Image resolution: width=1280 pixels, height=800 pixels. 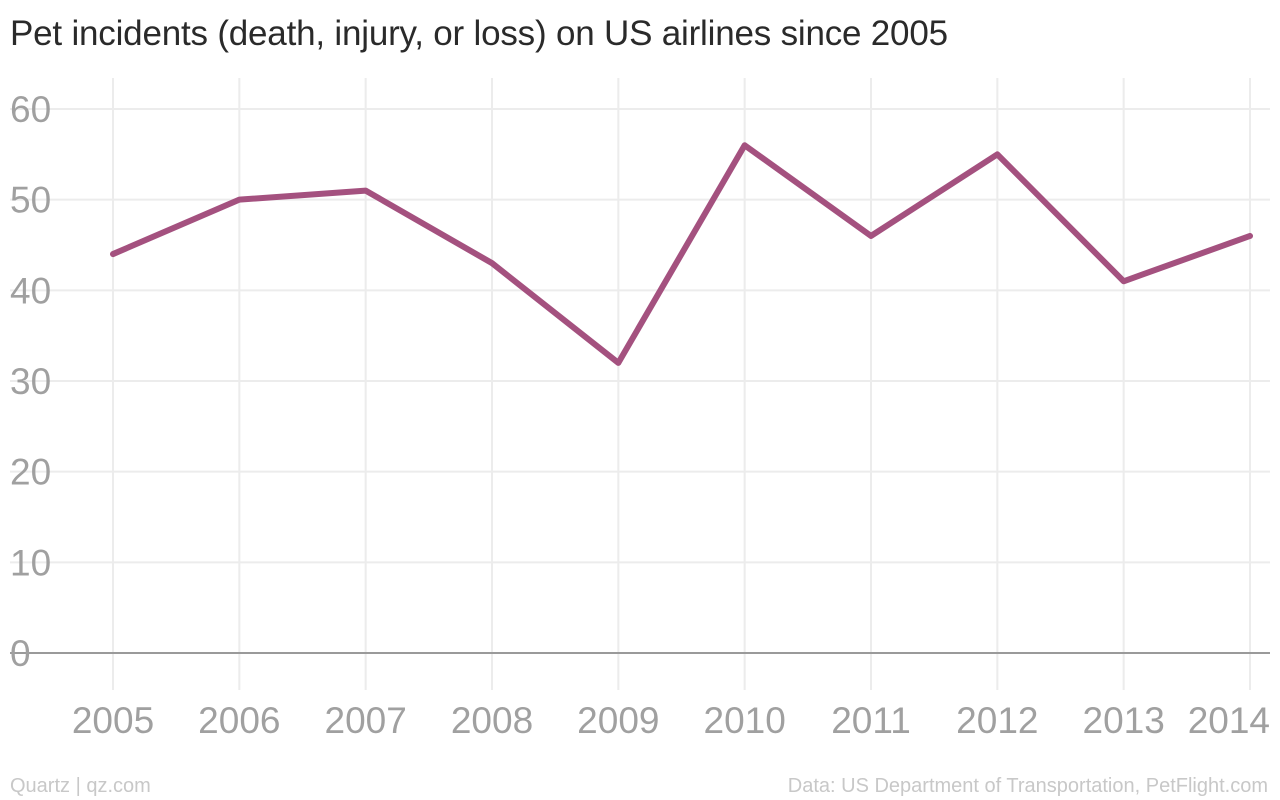 What do you see at coordinates (30, 200) in the screenshot?
I see `y-tick-label-50: 50` at bounding box center [30, 200].